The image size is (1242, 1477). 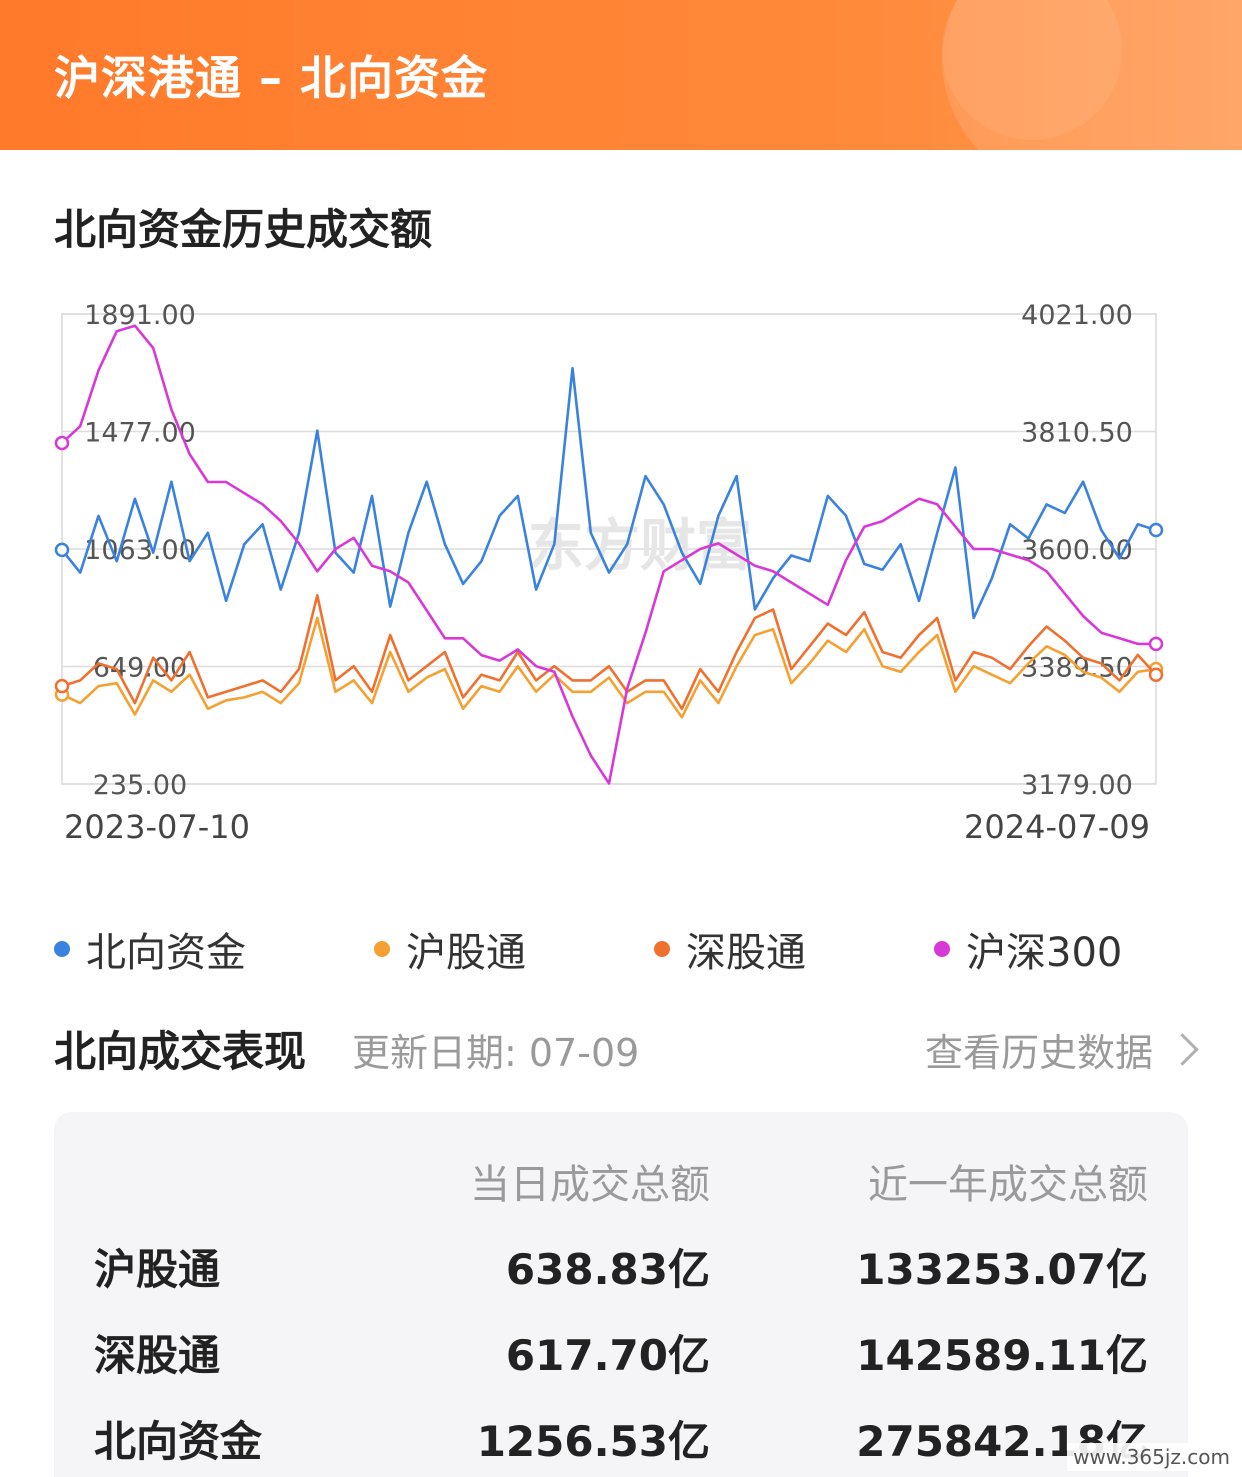 I want to click on legend-item-sh-connect: 沪股通, so click(x=450, y=949).